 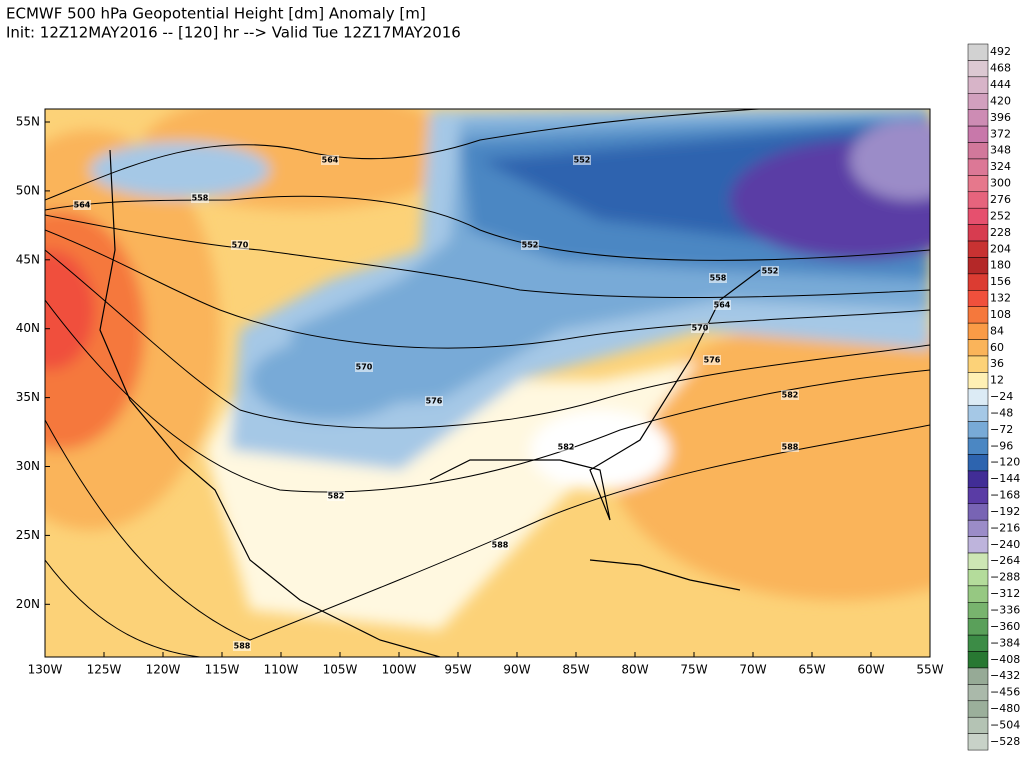 What do you see at coordinates (752, 670) in the screenshot?
I see `lon-label: 70W` at bounding box center [752, 670].